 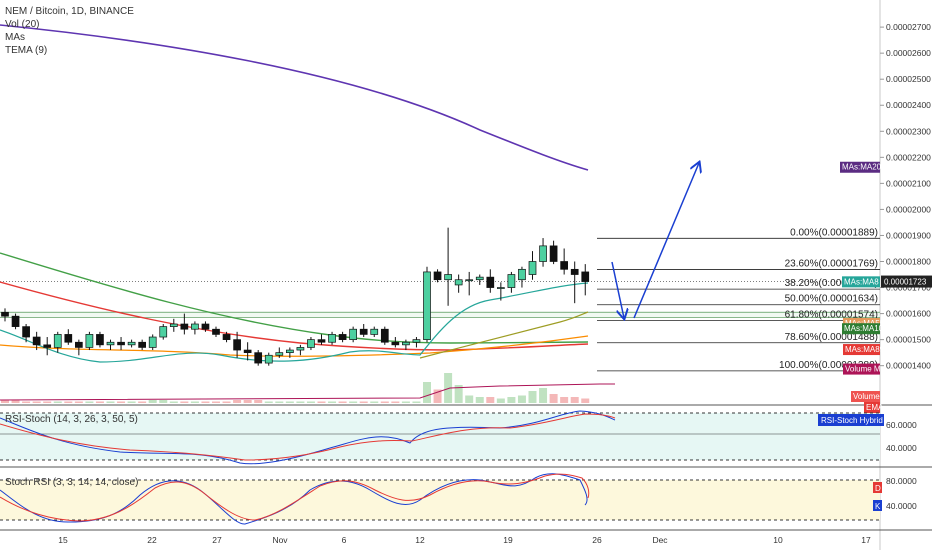 I want to click on srsi-k-tag, so click(x=877, y=505).